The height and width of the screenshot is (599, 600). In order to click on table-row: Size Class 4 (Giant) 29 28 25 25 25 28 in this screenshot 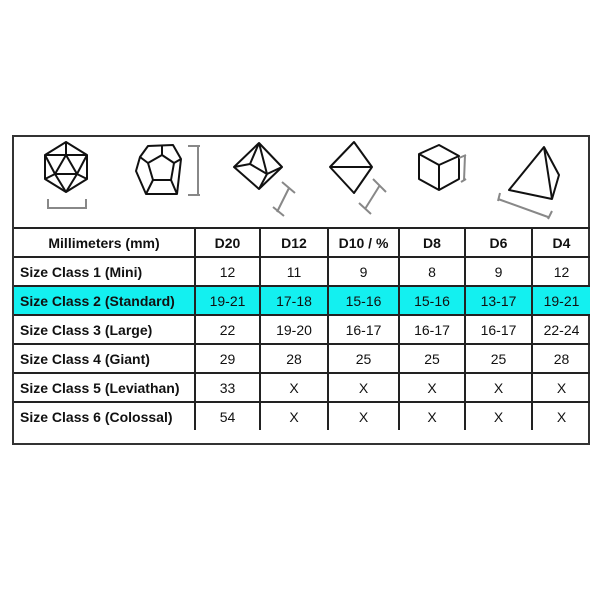, I will do `click(302, 358)`.